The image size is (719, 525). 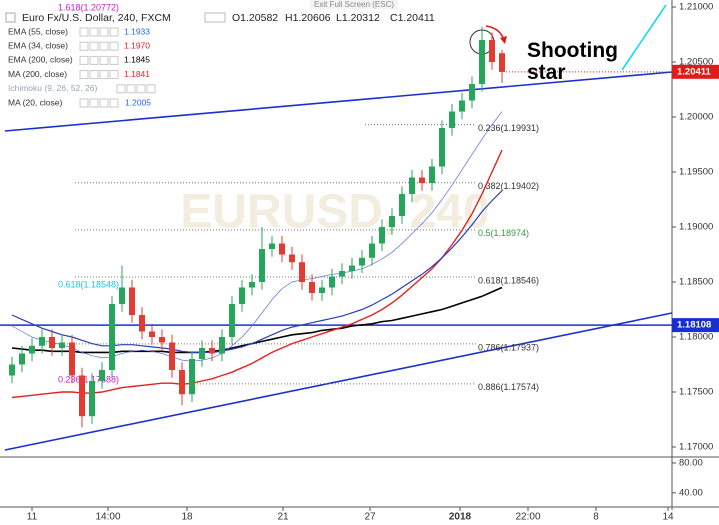 I want to click on cyan-line, so click(x=644, y=37).